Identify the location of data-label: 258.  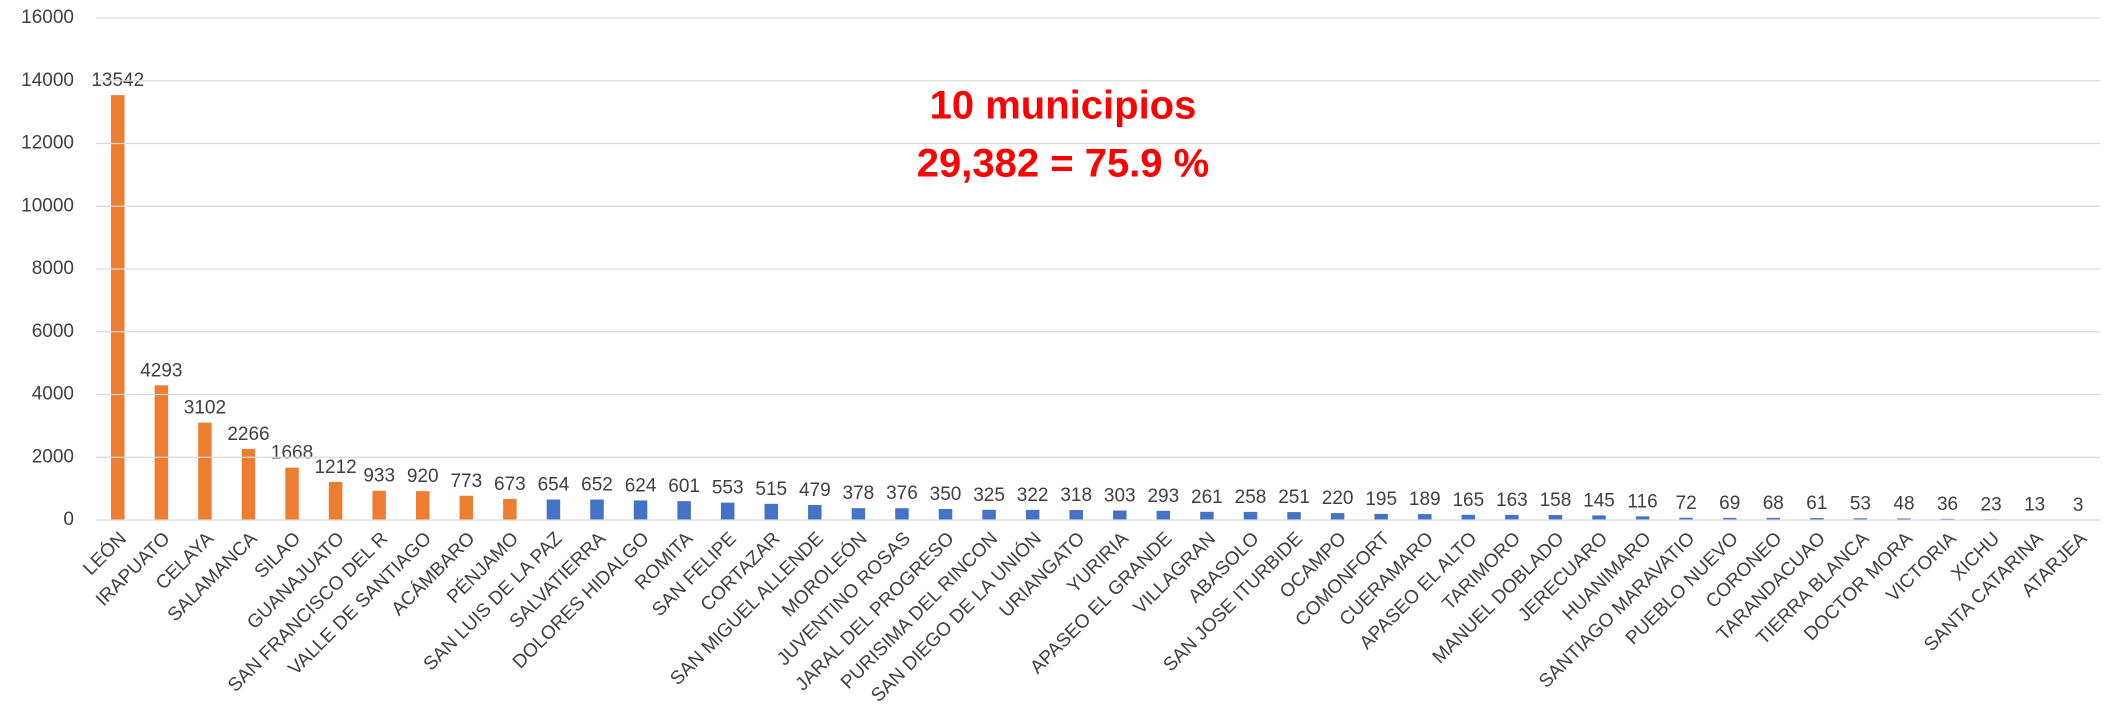
(1251, 497).